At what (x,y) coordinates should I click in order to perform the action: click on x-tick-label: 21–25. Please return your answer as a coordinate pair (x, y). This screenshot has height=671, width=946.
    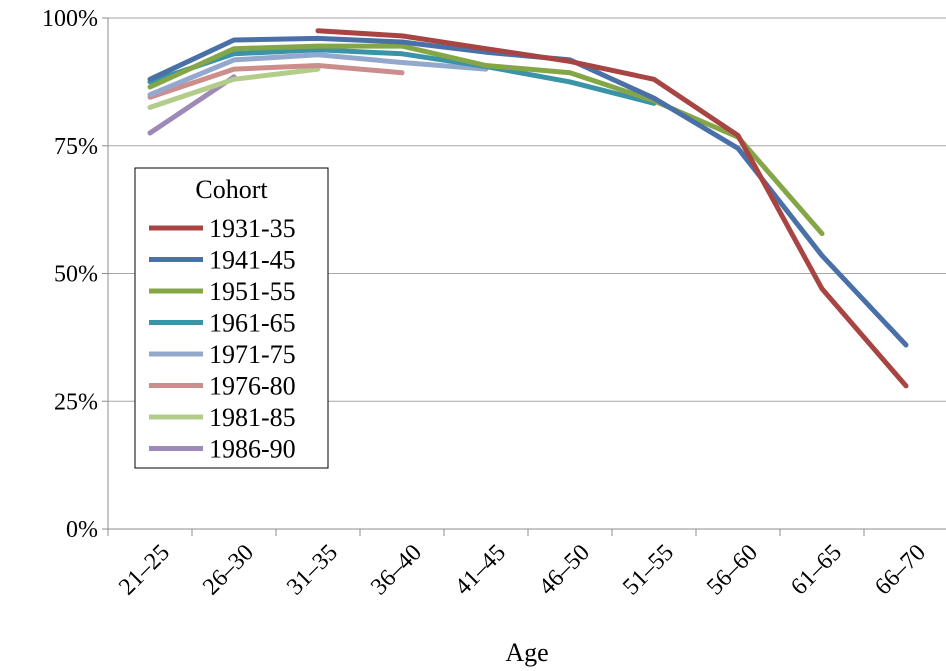
    Looking at the image, I should click on (144, 570).